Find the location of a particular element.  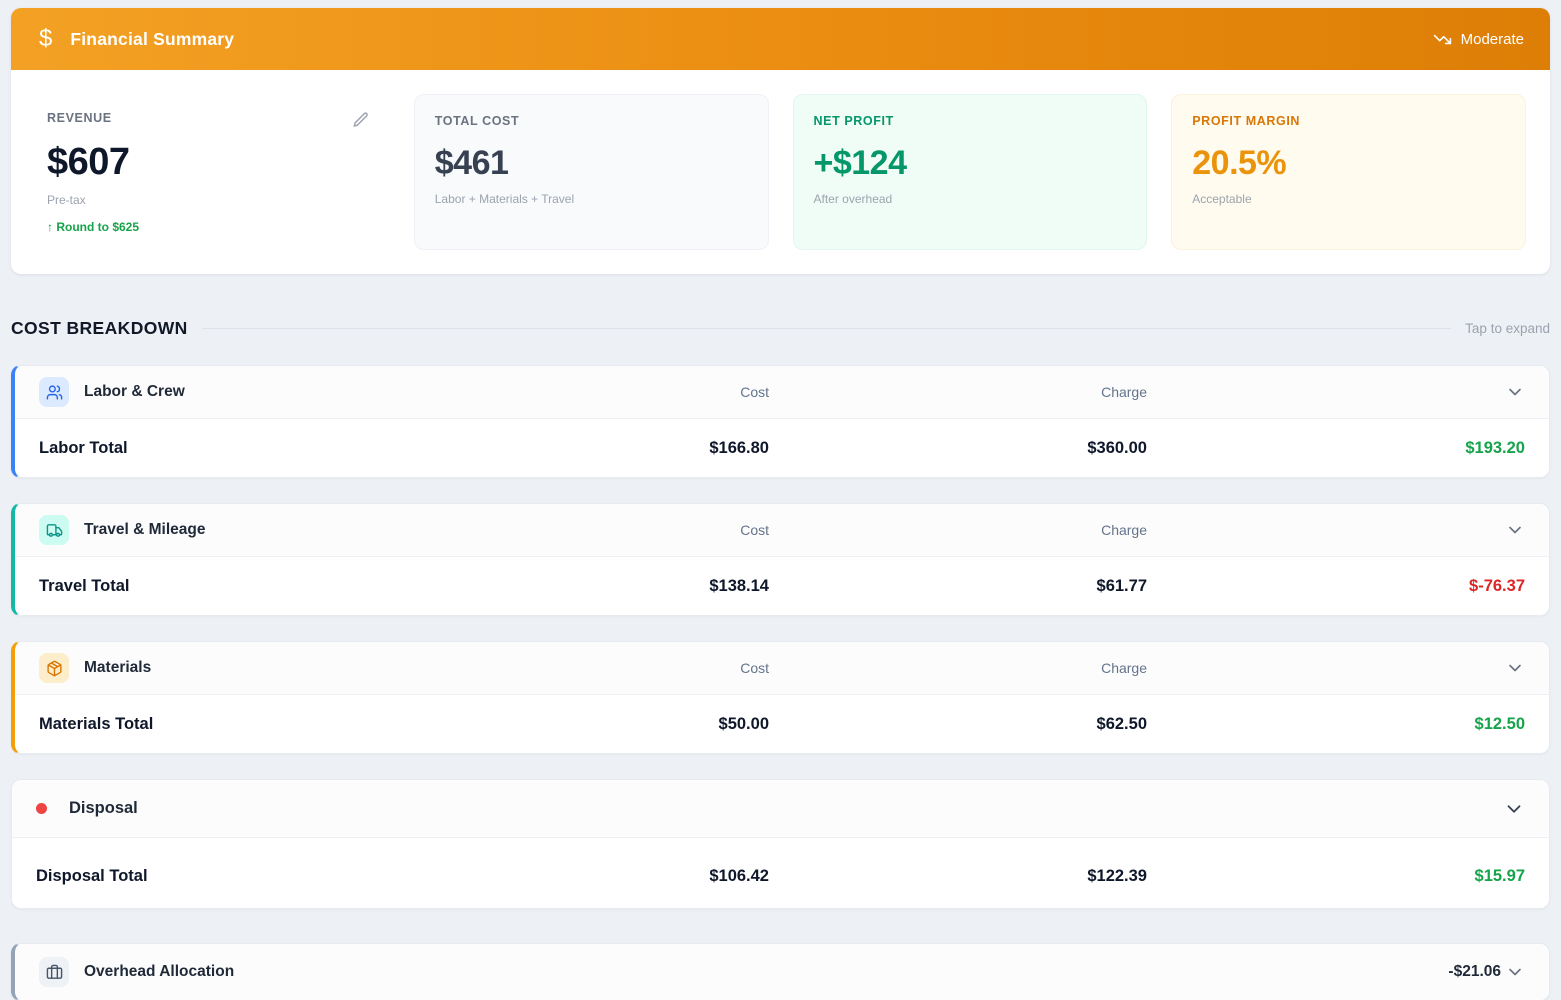

cost-breakdown-heading-row: COST BREAKDOWN Tap to expand is located at coordinates (780, 328).